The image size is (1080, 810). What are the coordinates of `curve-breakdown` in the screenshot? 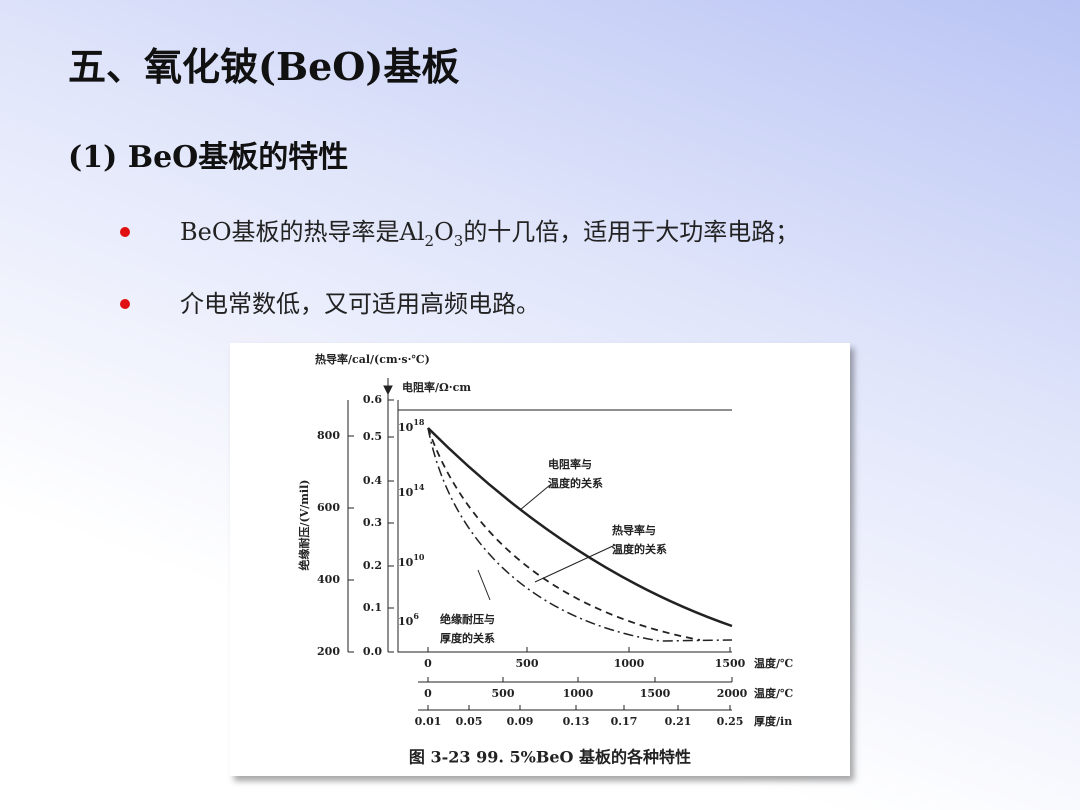 It's located at (580, 534).